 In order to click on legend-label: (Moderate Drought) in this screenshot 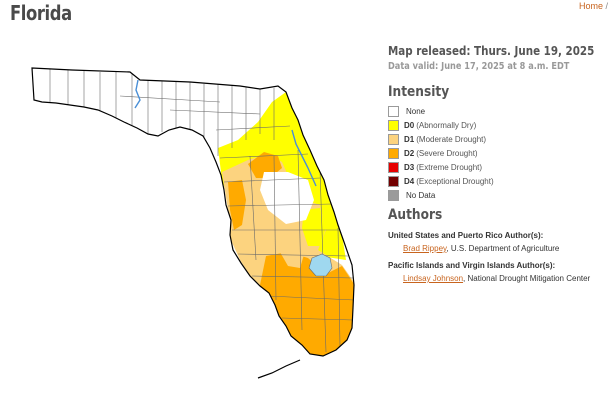, I will do `click(451, 139)`.